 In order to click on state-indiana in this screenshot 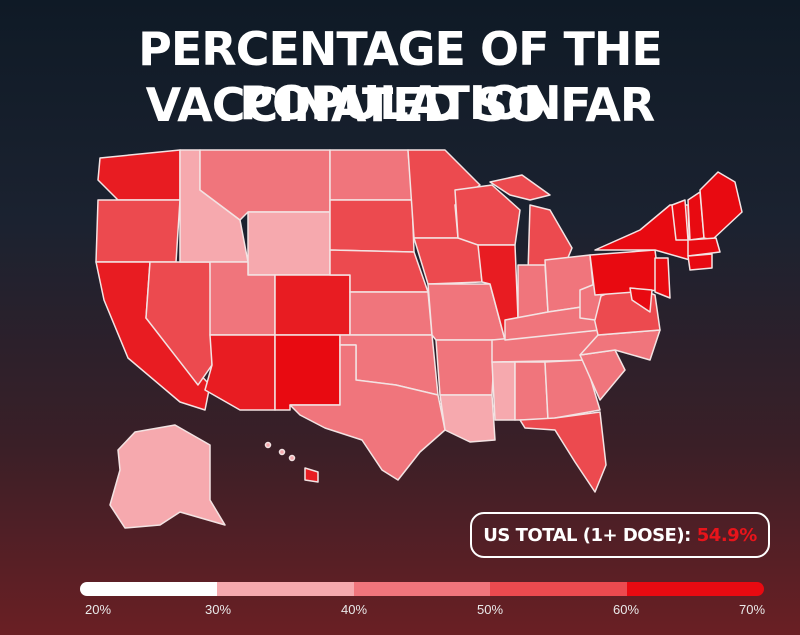, I will do `click(533, 291)`.